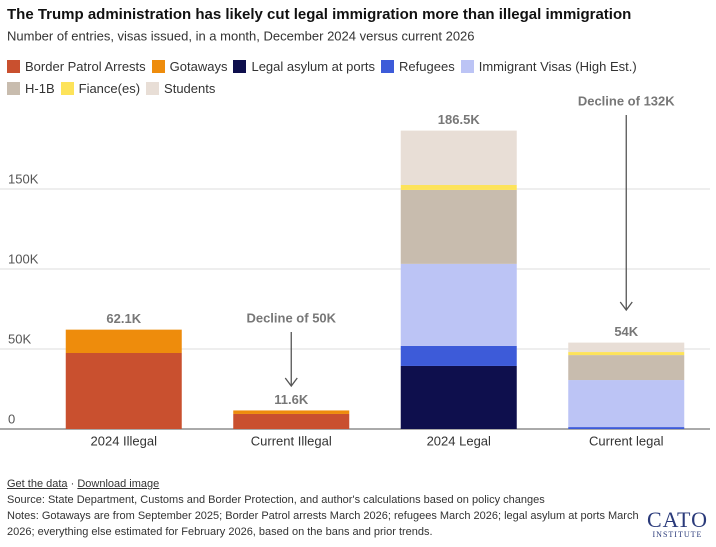 The width and height of the screenshot is (716, 547). Describe the element at coordinates (459, 440) in the screenshot. I see `x-tick-label: 2024 Legal` at that location.